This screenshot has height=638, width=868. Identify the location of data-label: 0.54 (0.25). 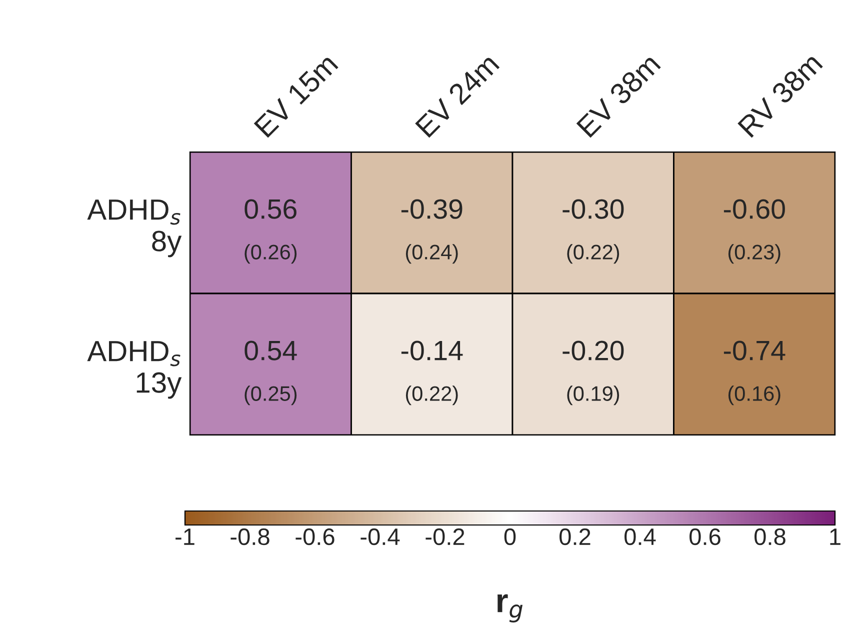
(270, 373).